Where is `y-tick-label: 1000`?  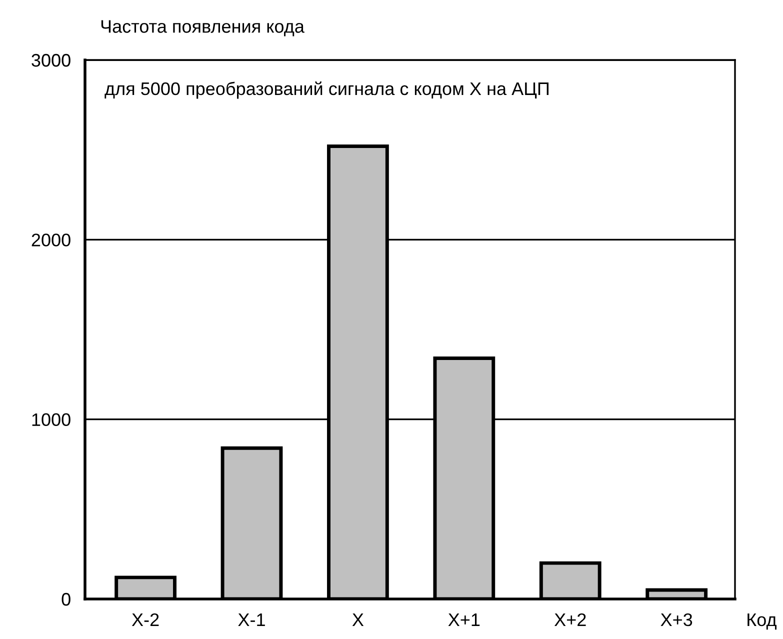 y-tick-label: 1000 is located at coordinates (51, 419).